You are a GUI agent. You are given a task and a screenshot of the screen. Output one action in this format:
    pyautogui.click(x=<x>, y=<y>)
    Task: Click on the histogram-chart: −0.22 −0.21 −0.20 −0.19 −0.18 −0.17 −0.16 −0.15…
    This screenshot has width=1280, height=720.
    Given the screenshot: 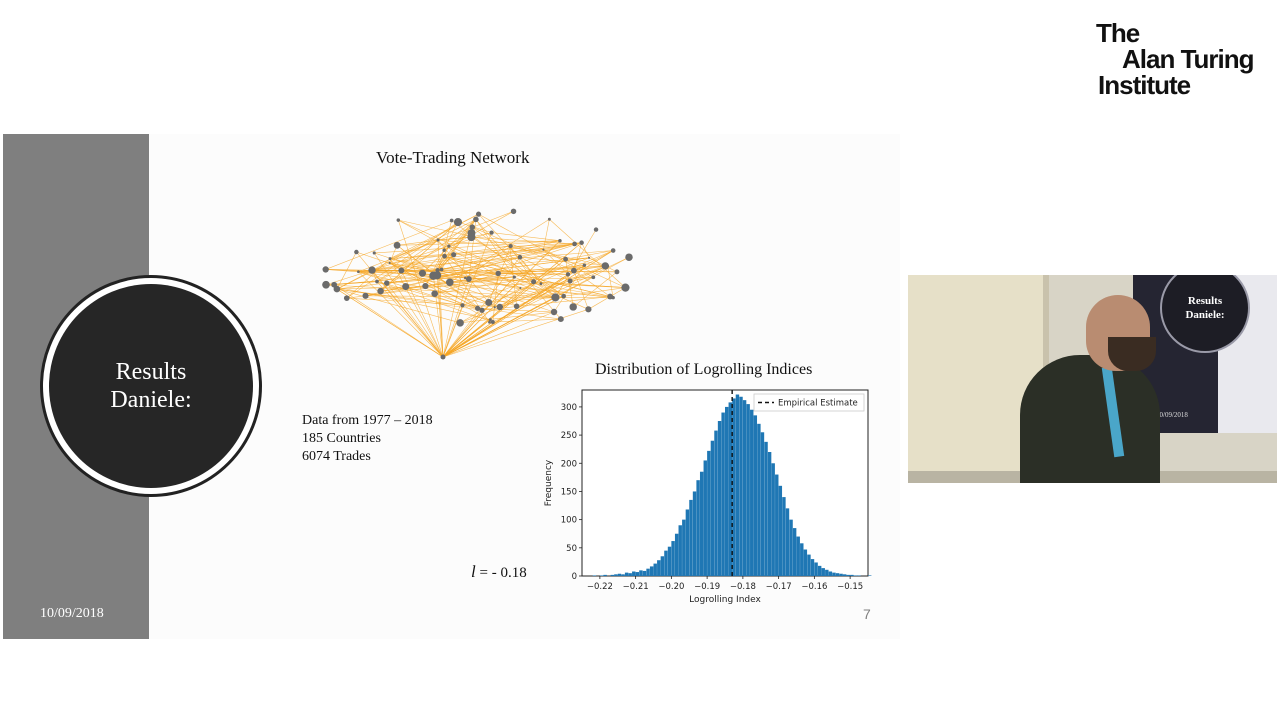 What is the action you would take?
    pyautogui.click(x=708, y=497)
    